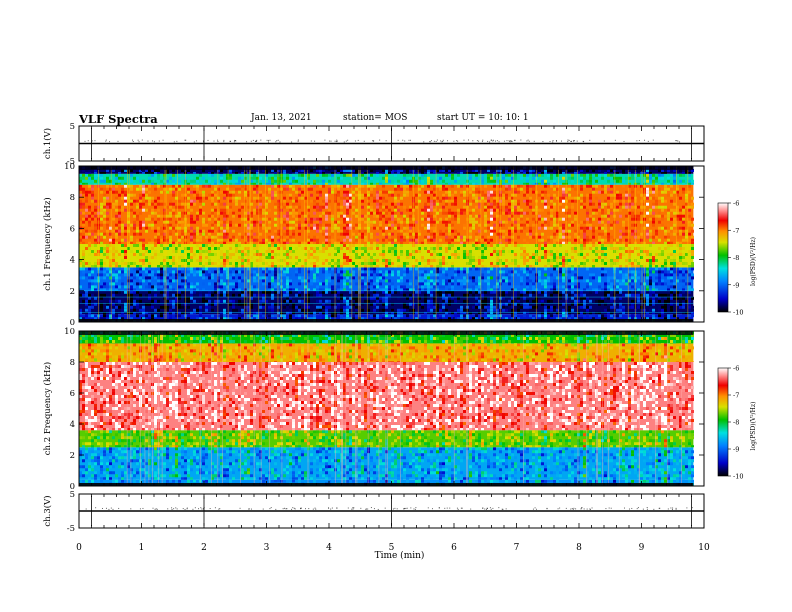  Describe the element at coordinates (392, 548) in the screenshot. I see `x-tick-label: 5` at that location.